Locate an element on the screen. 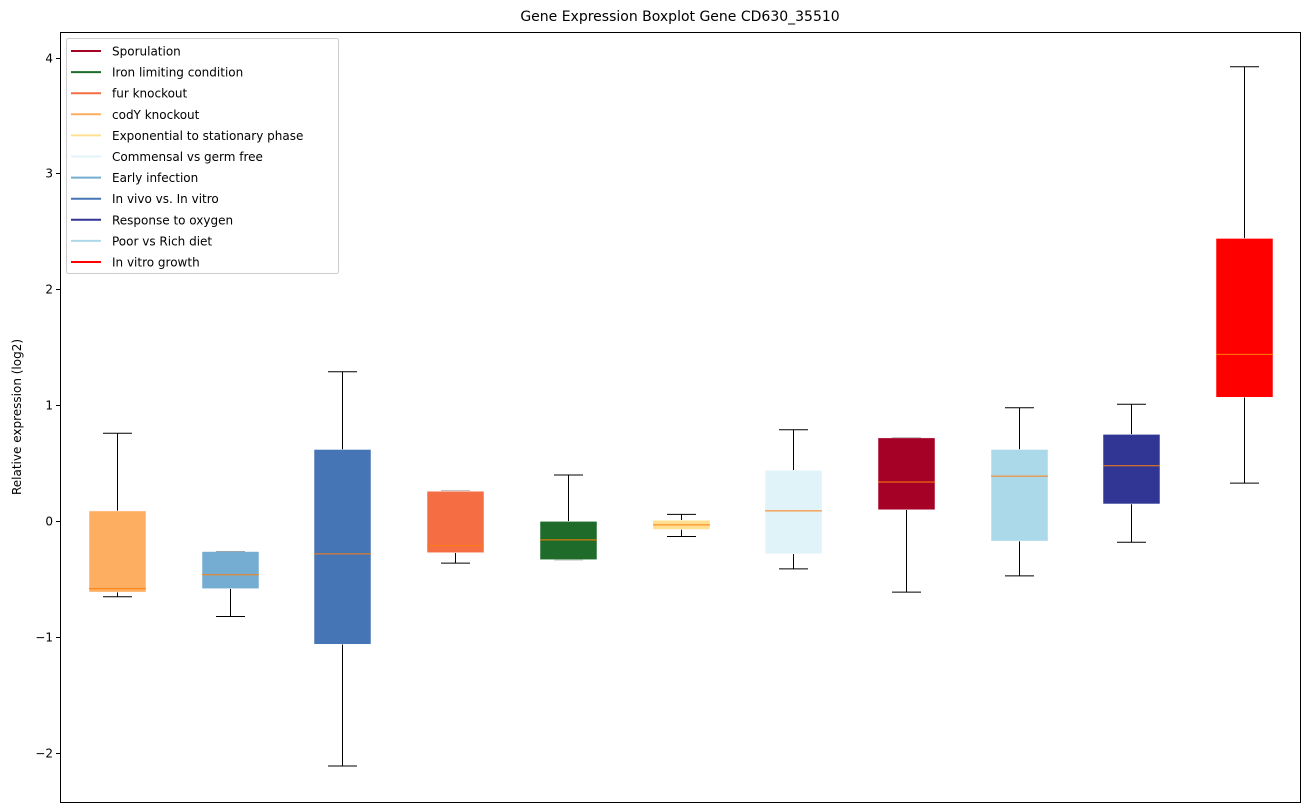  y-tick-label: 2 is located at coordinates (49, 290).